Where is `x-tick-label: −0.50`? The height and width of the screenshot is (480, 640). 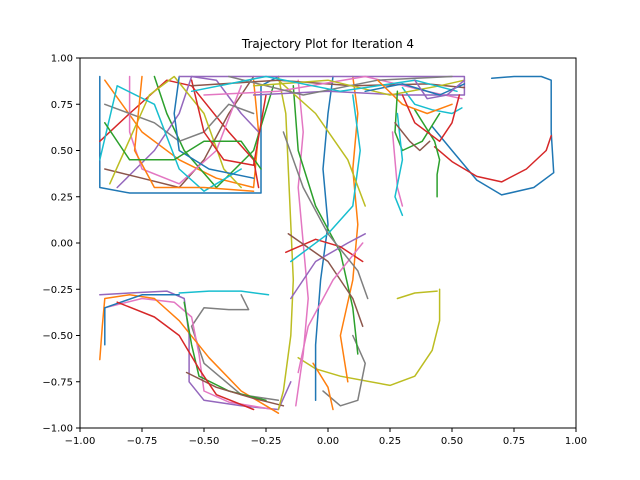 x-tick-label: −0.50 is located at coordinates (204, 441).